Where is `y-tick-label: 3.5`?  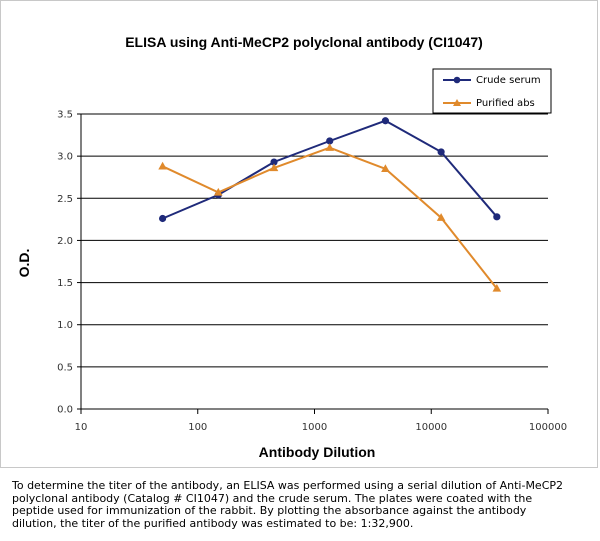
y-tick-label: 3.5 is located at coordinates (65, 115).